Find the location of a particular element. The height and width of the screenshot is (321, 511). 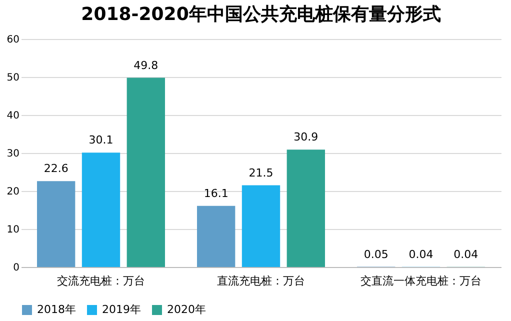

y-tick-label: 50 is located at coordinates (13, 78).